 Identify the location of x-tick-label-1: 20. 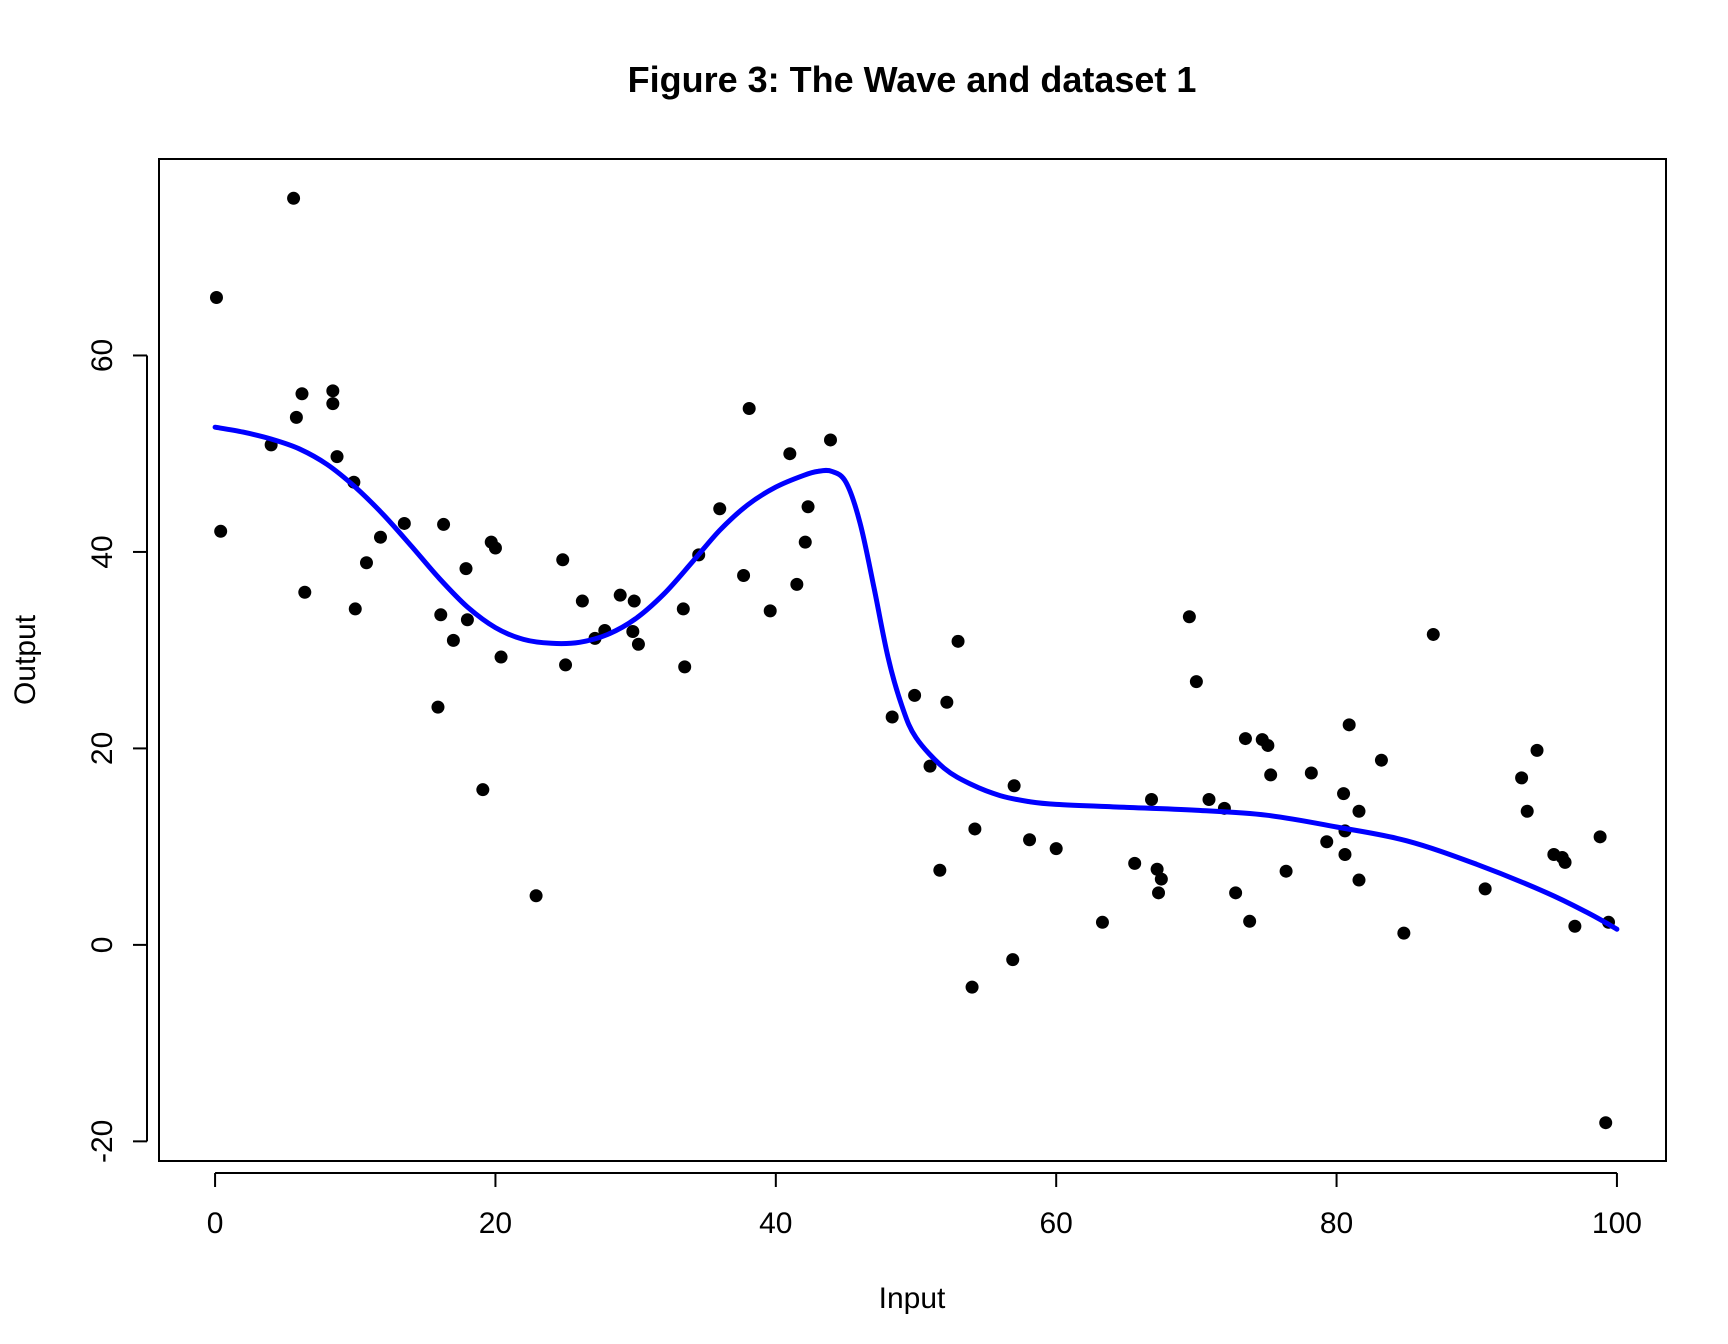
(495, 1223).